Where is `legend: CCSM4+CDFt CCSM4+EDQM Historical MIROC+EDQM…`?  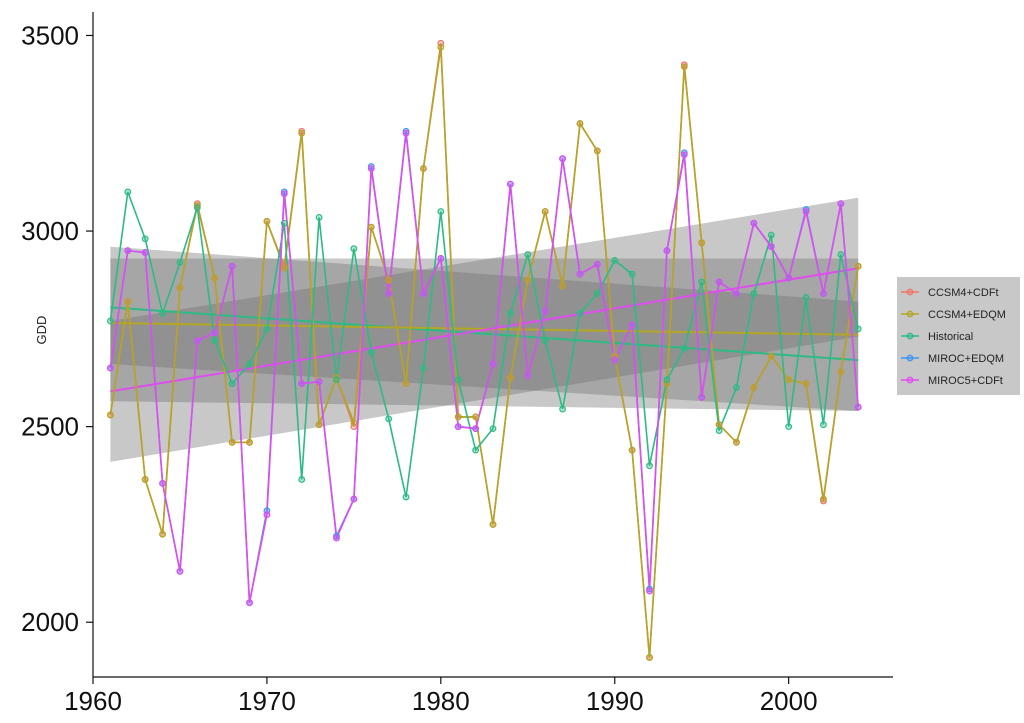
legend: CCSM4+CDFt CCSM4+EDQM Historical MIROC+EDQM… is located at coordinates (958, 336).